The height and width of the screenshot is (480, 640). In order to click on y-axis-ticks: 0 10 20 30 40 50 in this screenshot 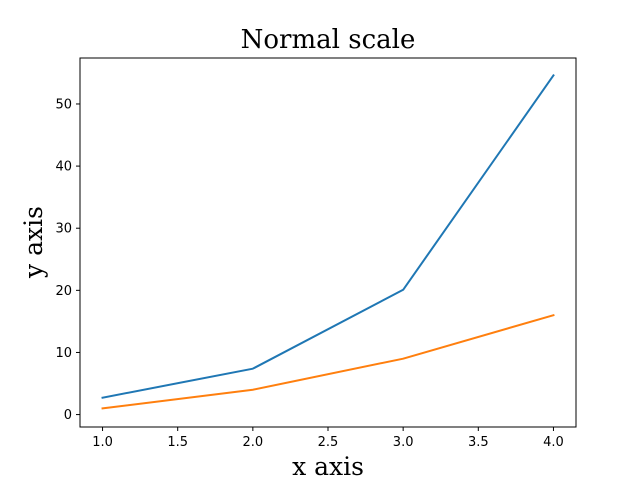, I will do `click(67, 260)`.